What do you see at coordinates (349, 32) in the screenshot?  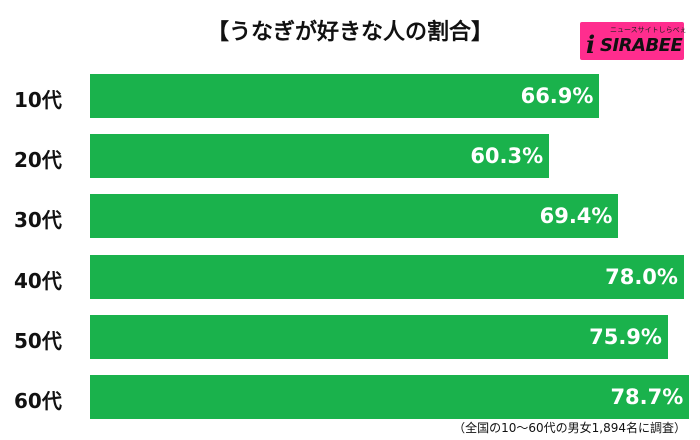 I see `chart-title: 【うなぎが好きな人の割合】` at bounding box center [349, 32].